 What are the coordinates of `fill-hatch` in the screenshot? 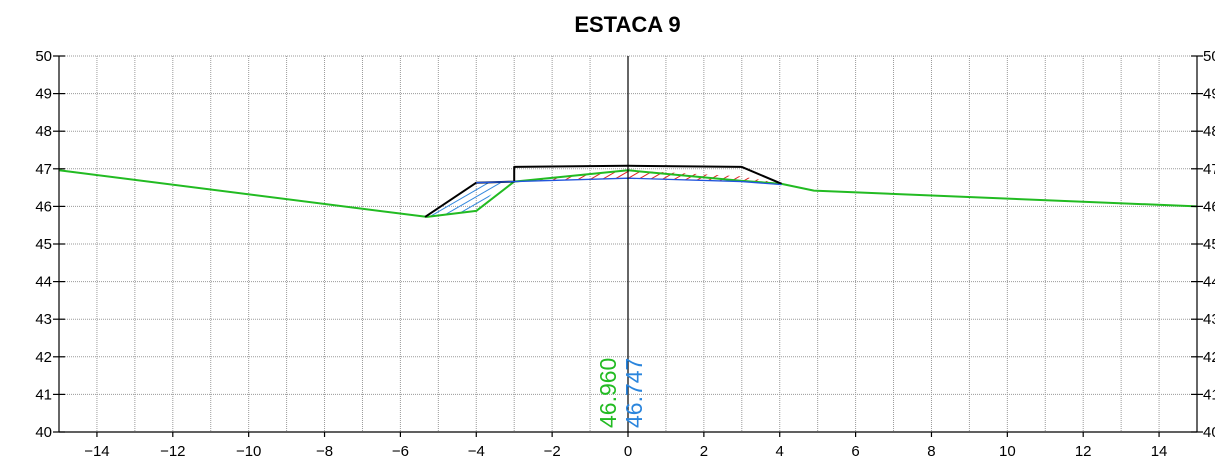 It's located at (464, 199).